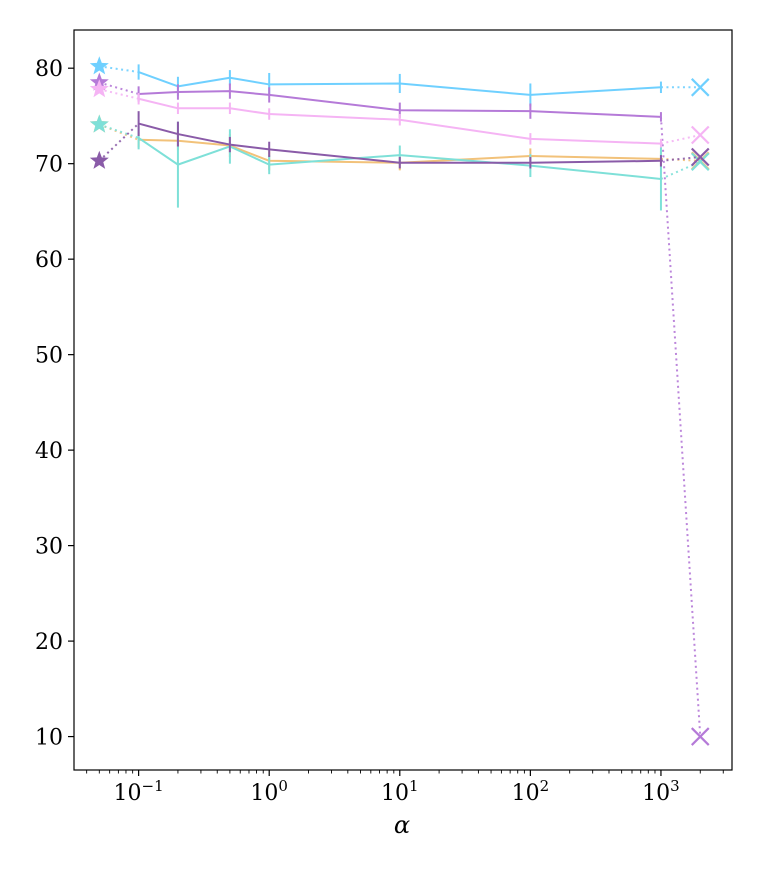 The height and width of the screenshot is (870, 761). Describe the element at coordinates (531, 791) in the screenshot. I see `x-tick-label: 10²` at that location.